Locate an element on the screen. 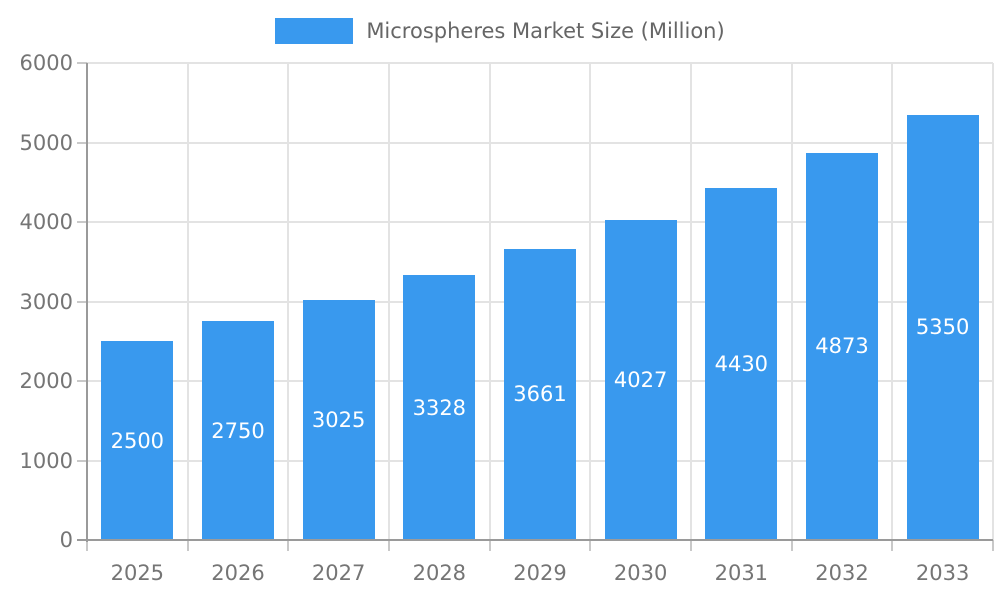 The image size is (1000, 600). y-axis-tick-label: 5000 is located at coordinates (46, 142).